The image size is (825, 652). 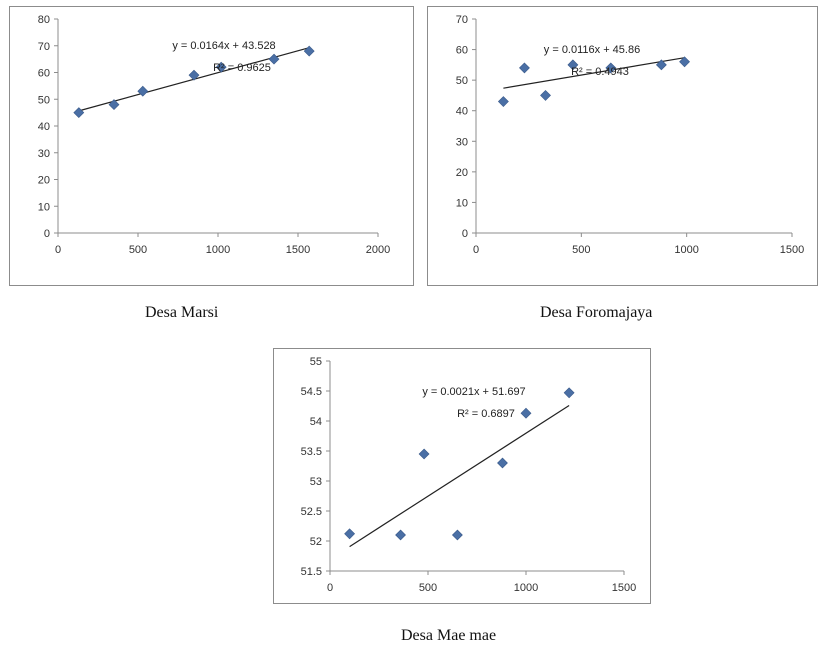 What do you see at coordinates (223, 46) in the screenshot?
I see `trendline-equation: y = 0.0164x + 43.528` at bounding box center [223, 46].